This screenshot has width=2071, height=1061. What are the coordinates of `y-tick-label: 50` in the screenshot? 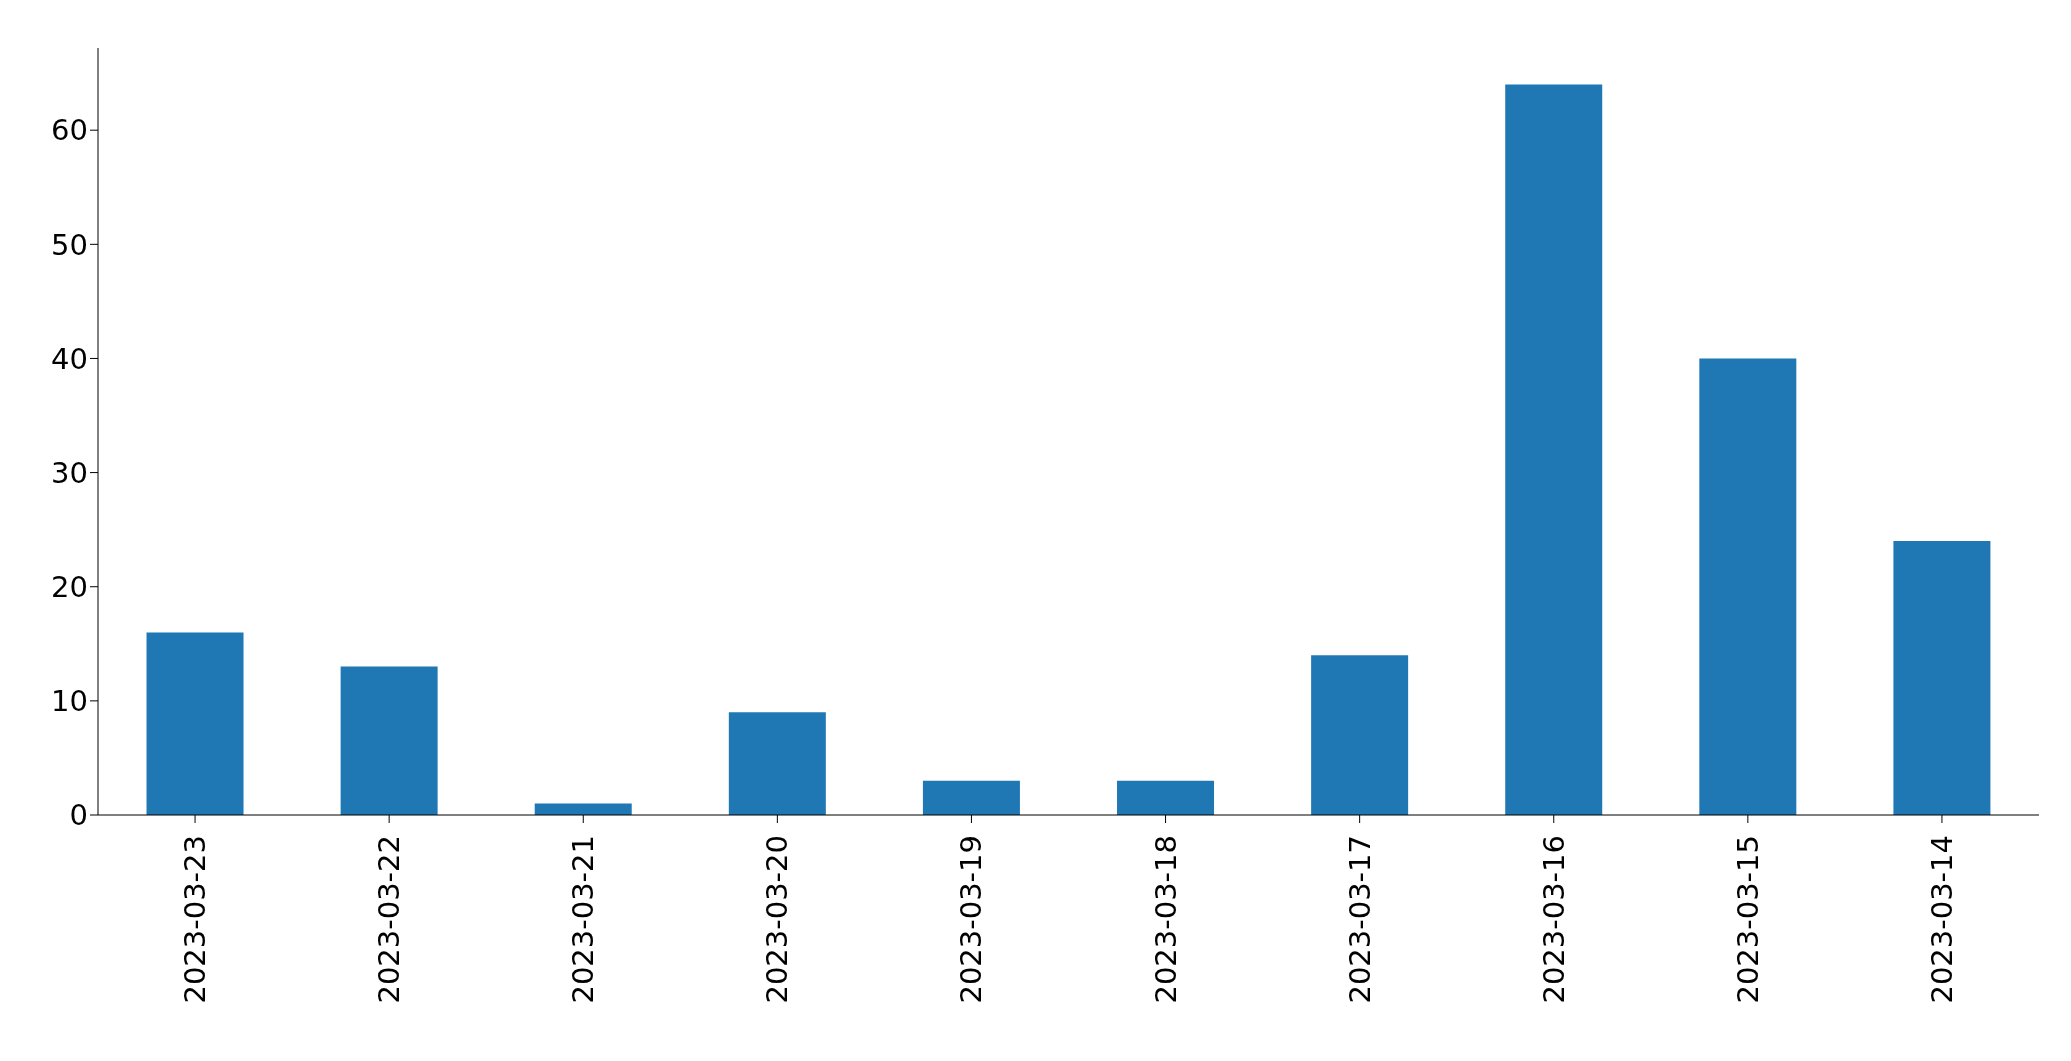 It's located at (69, 244).